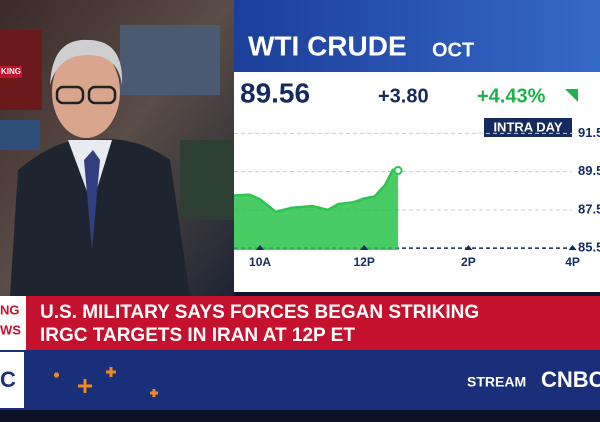 Image resolution: width=600 pixels, height=422 pixels. I want to click on chart-header, so click(417, 36).